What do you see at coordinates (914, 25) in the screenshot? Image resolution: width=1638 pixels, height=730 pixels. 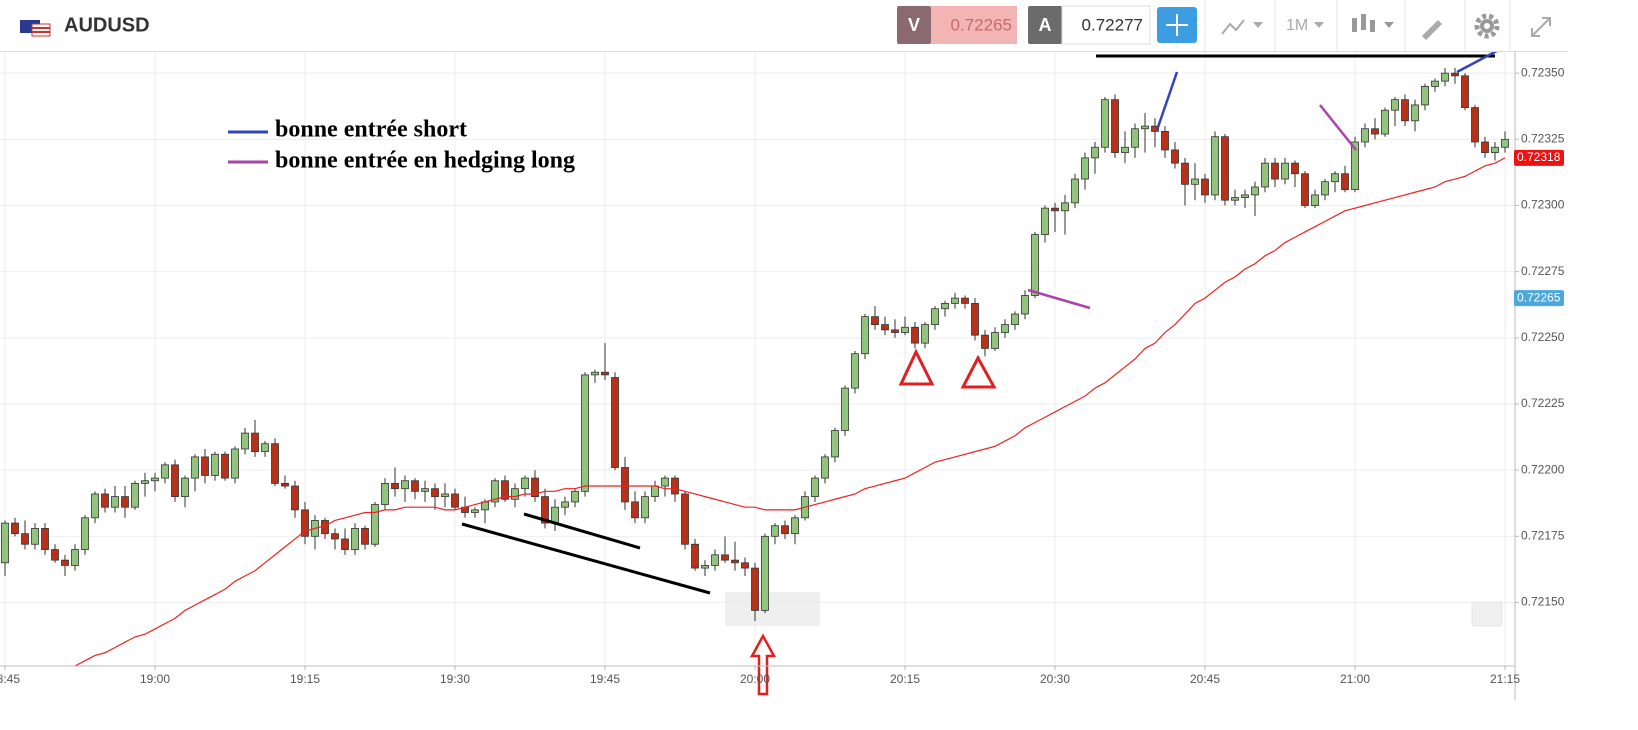 I see `sell-label: V` at bounding box center [914, 25].